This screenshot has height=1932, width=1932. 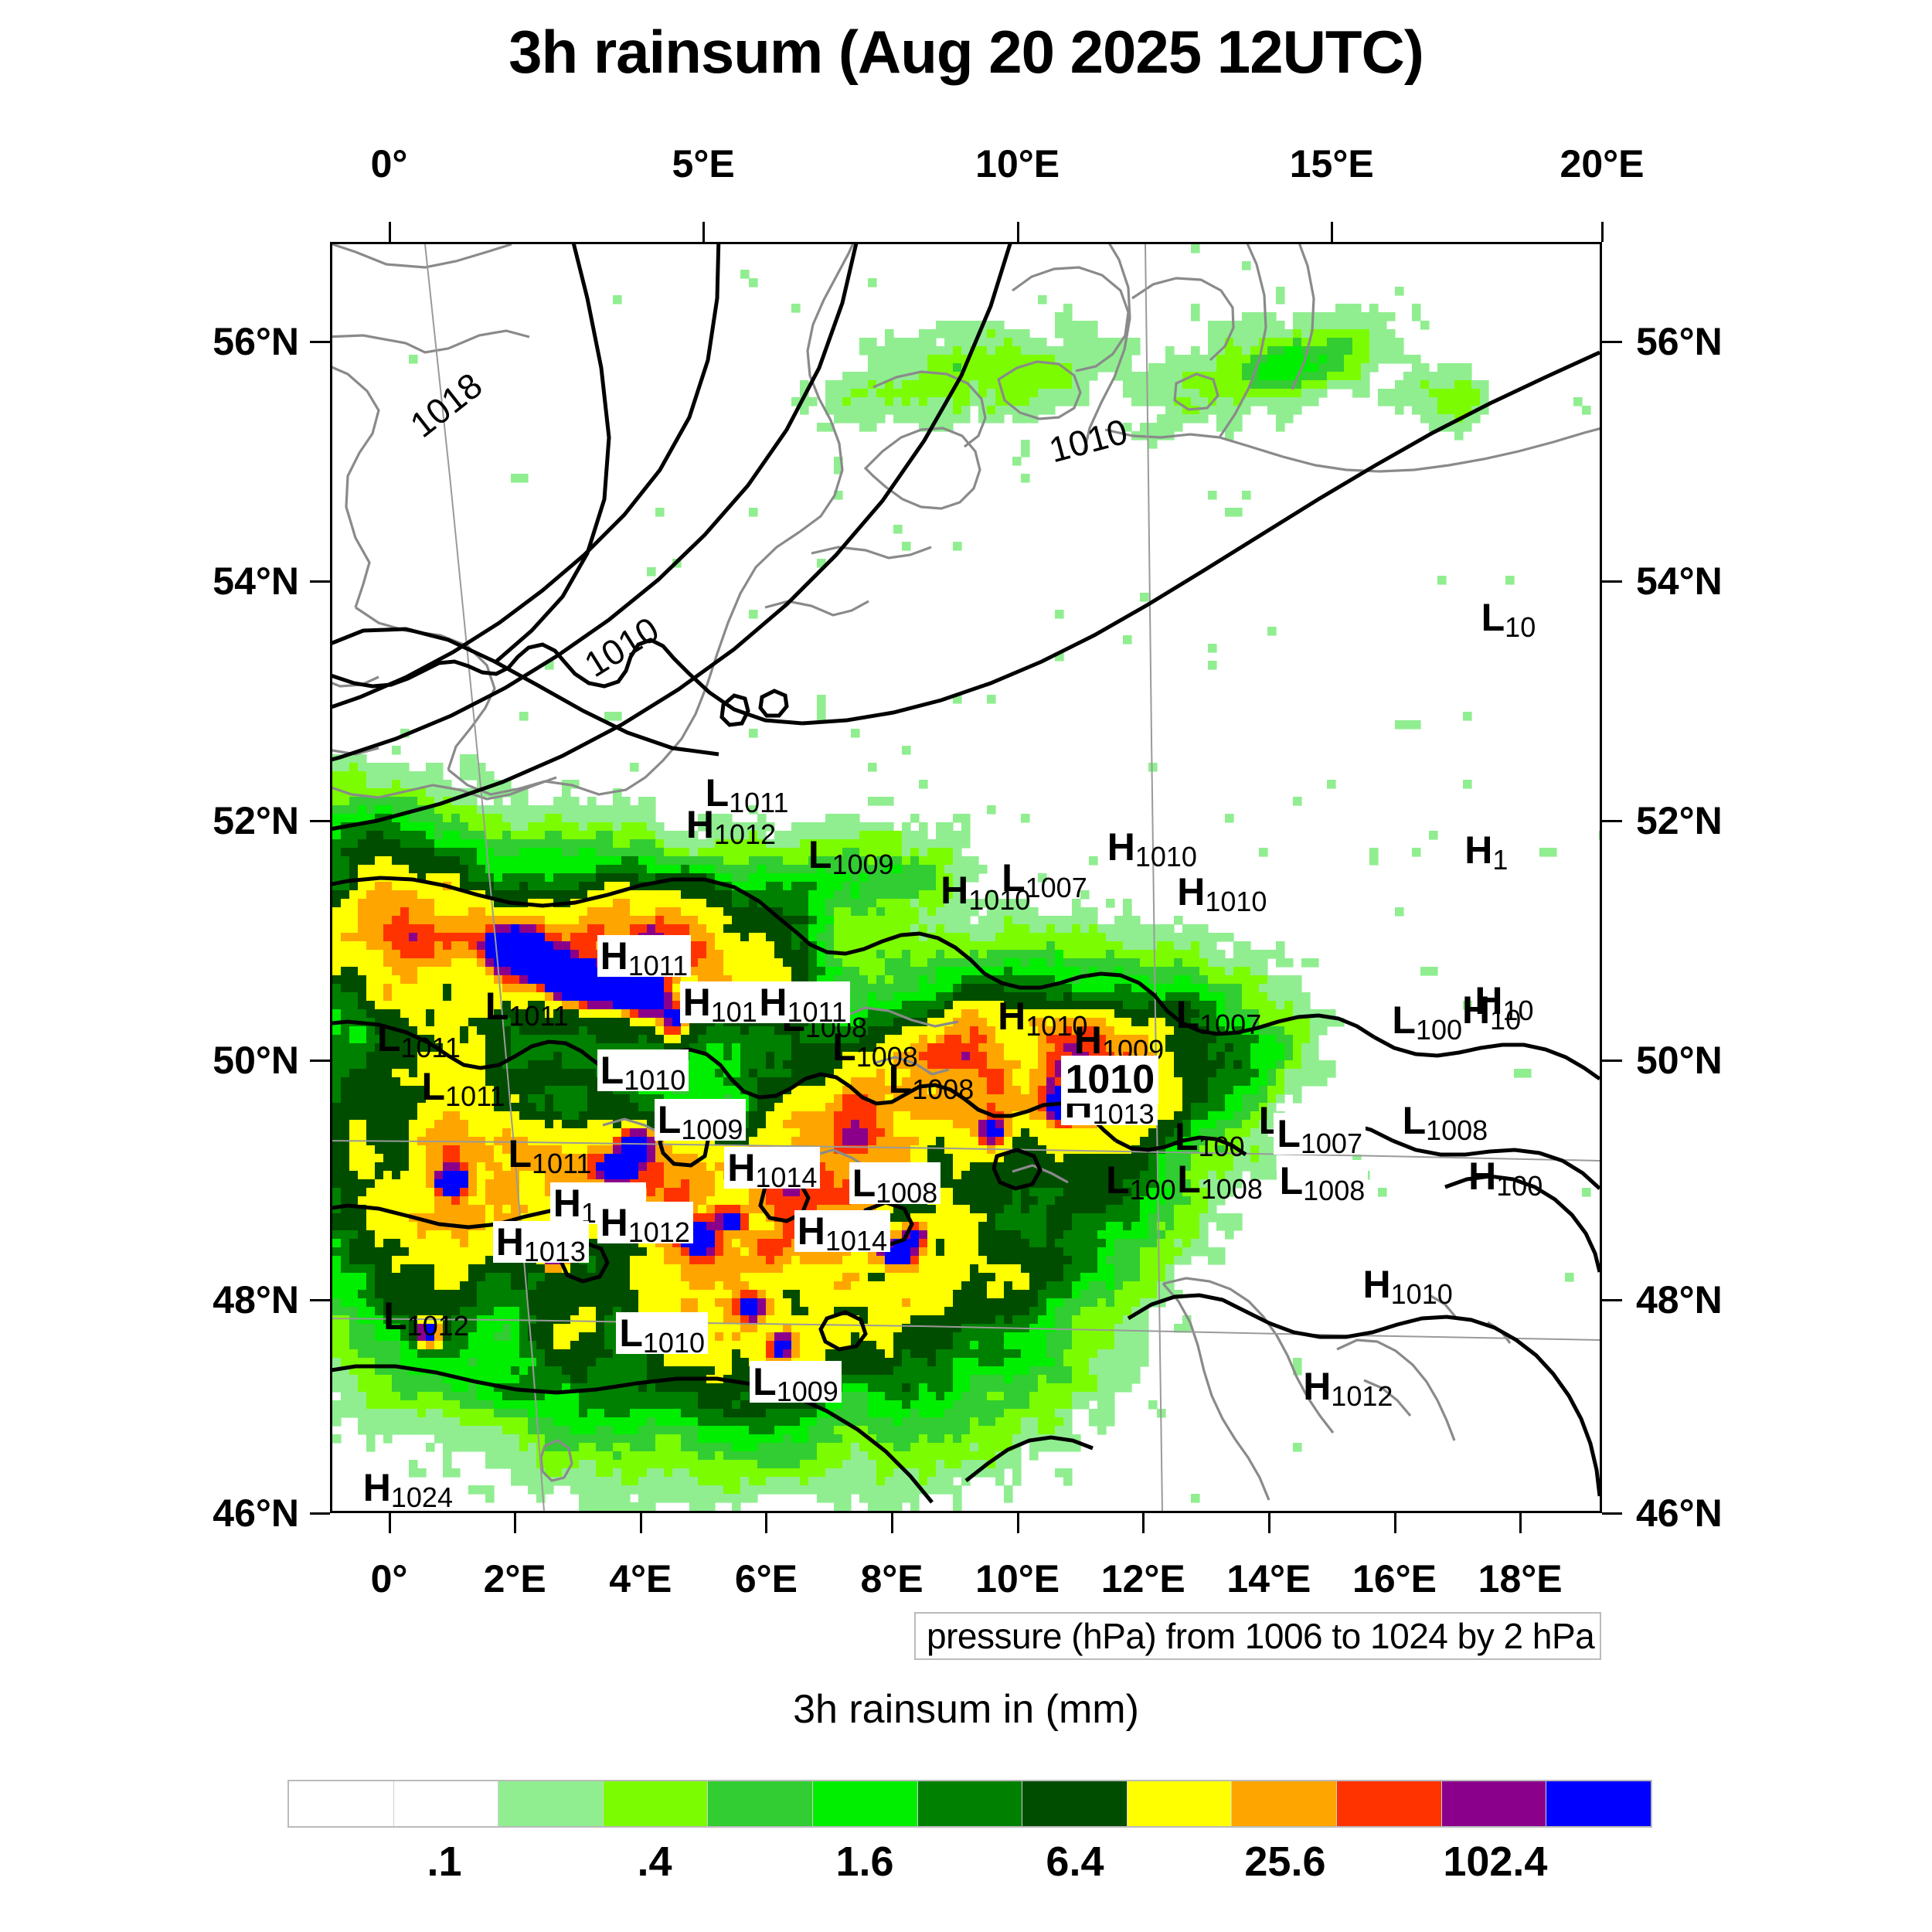 What do you see at coordinates (655, 1862) in the screenshot?
I see `colorbar-tick-1: .4` at bounding box center [655, 1862].